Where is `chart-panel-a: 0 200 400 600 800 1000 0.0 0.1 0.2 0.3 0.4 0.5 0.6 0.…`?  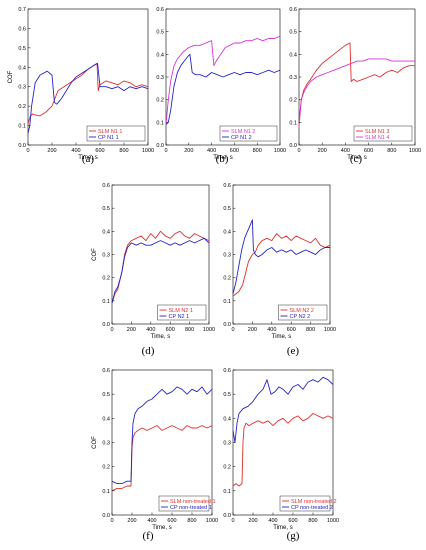
chart-panel-a: 0 200 400 600 800 1000 0.0 0.1 0.2 0.3 0.4 0.5 0.6 0.… is located at coordinates (81, 84).